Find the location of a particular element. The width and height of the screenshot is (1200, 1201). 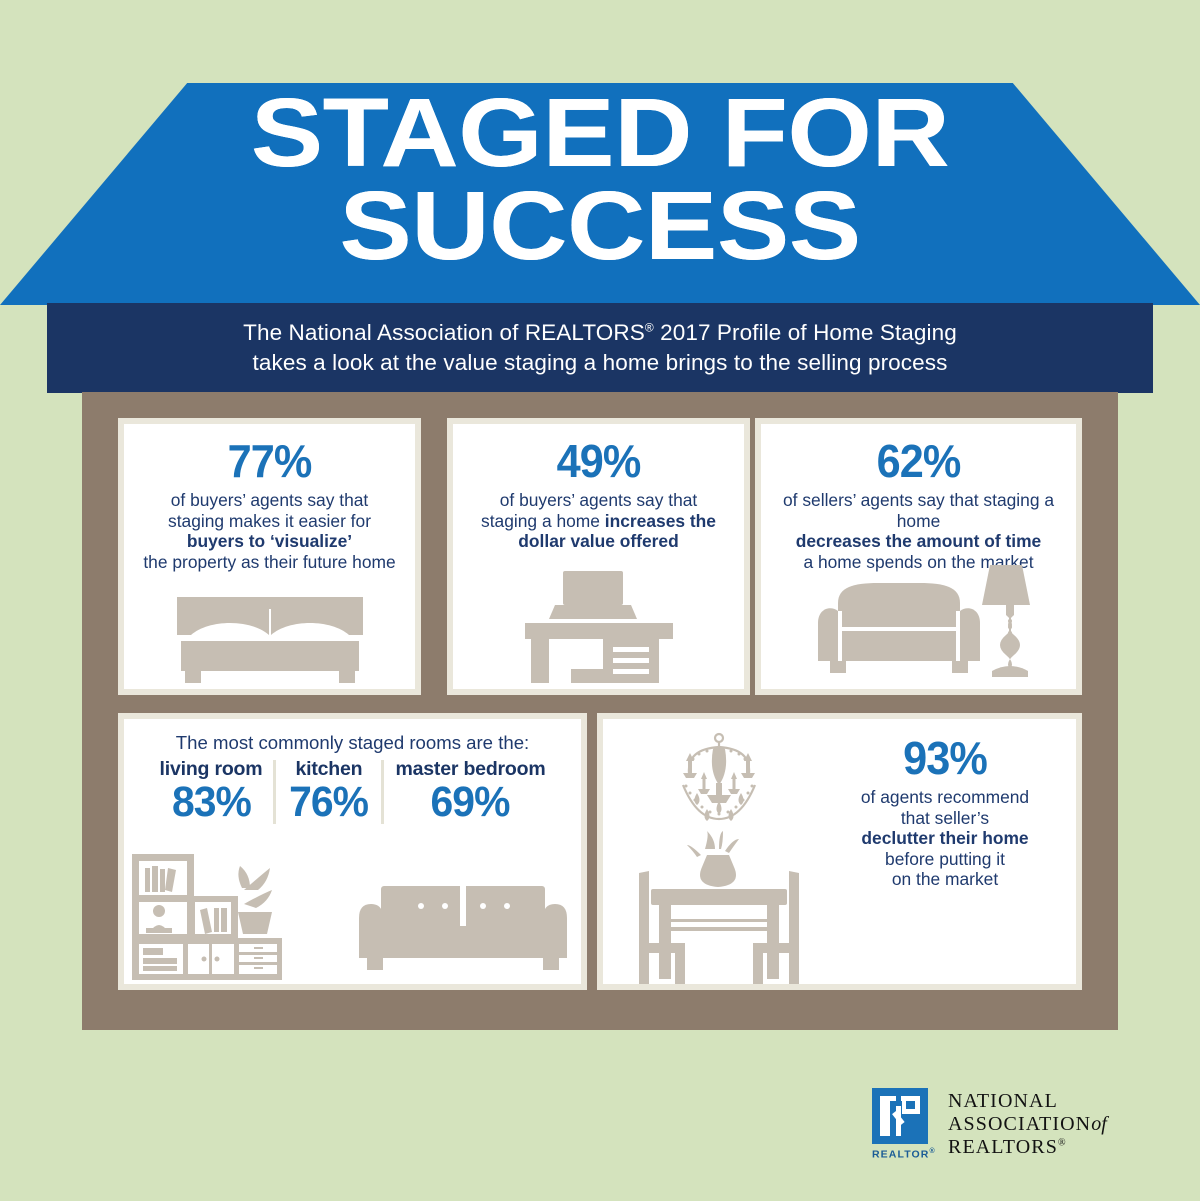

subtitle-text-b: 2017 Profile of Home Staging is located at coordinates (805, 333).